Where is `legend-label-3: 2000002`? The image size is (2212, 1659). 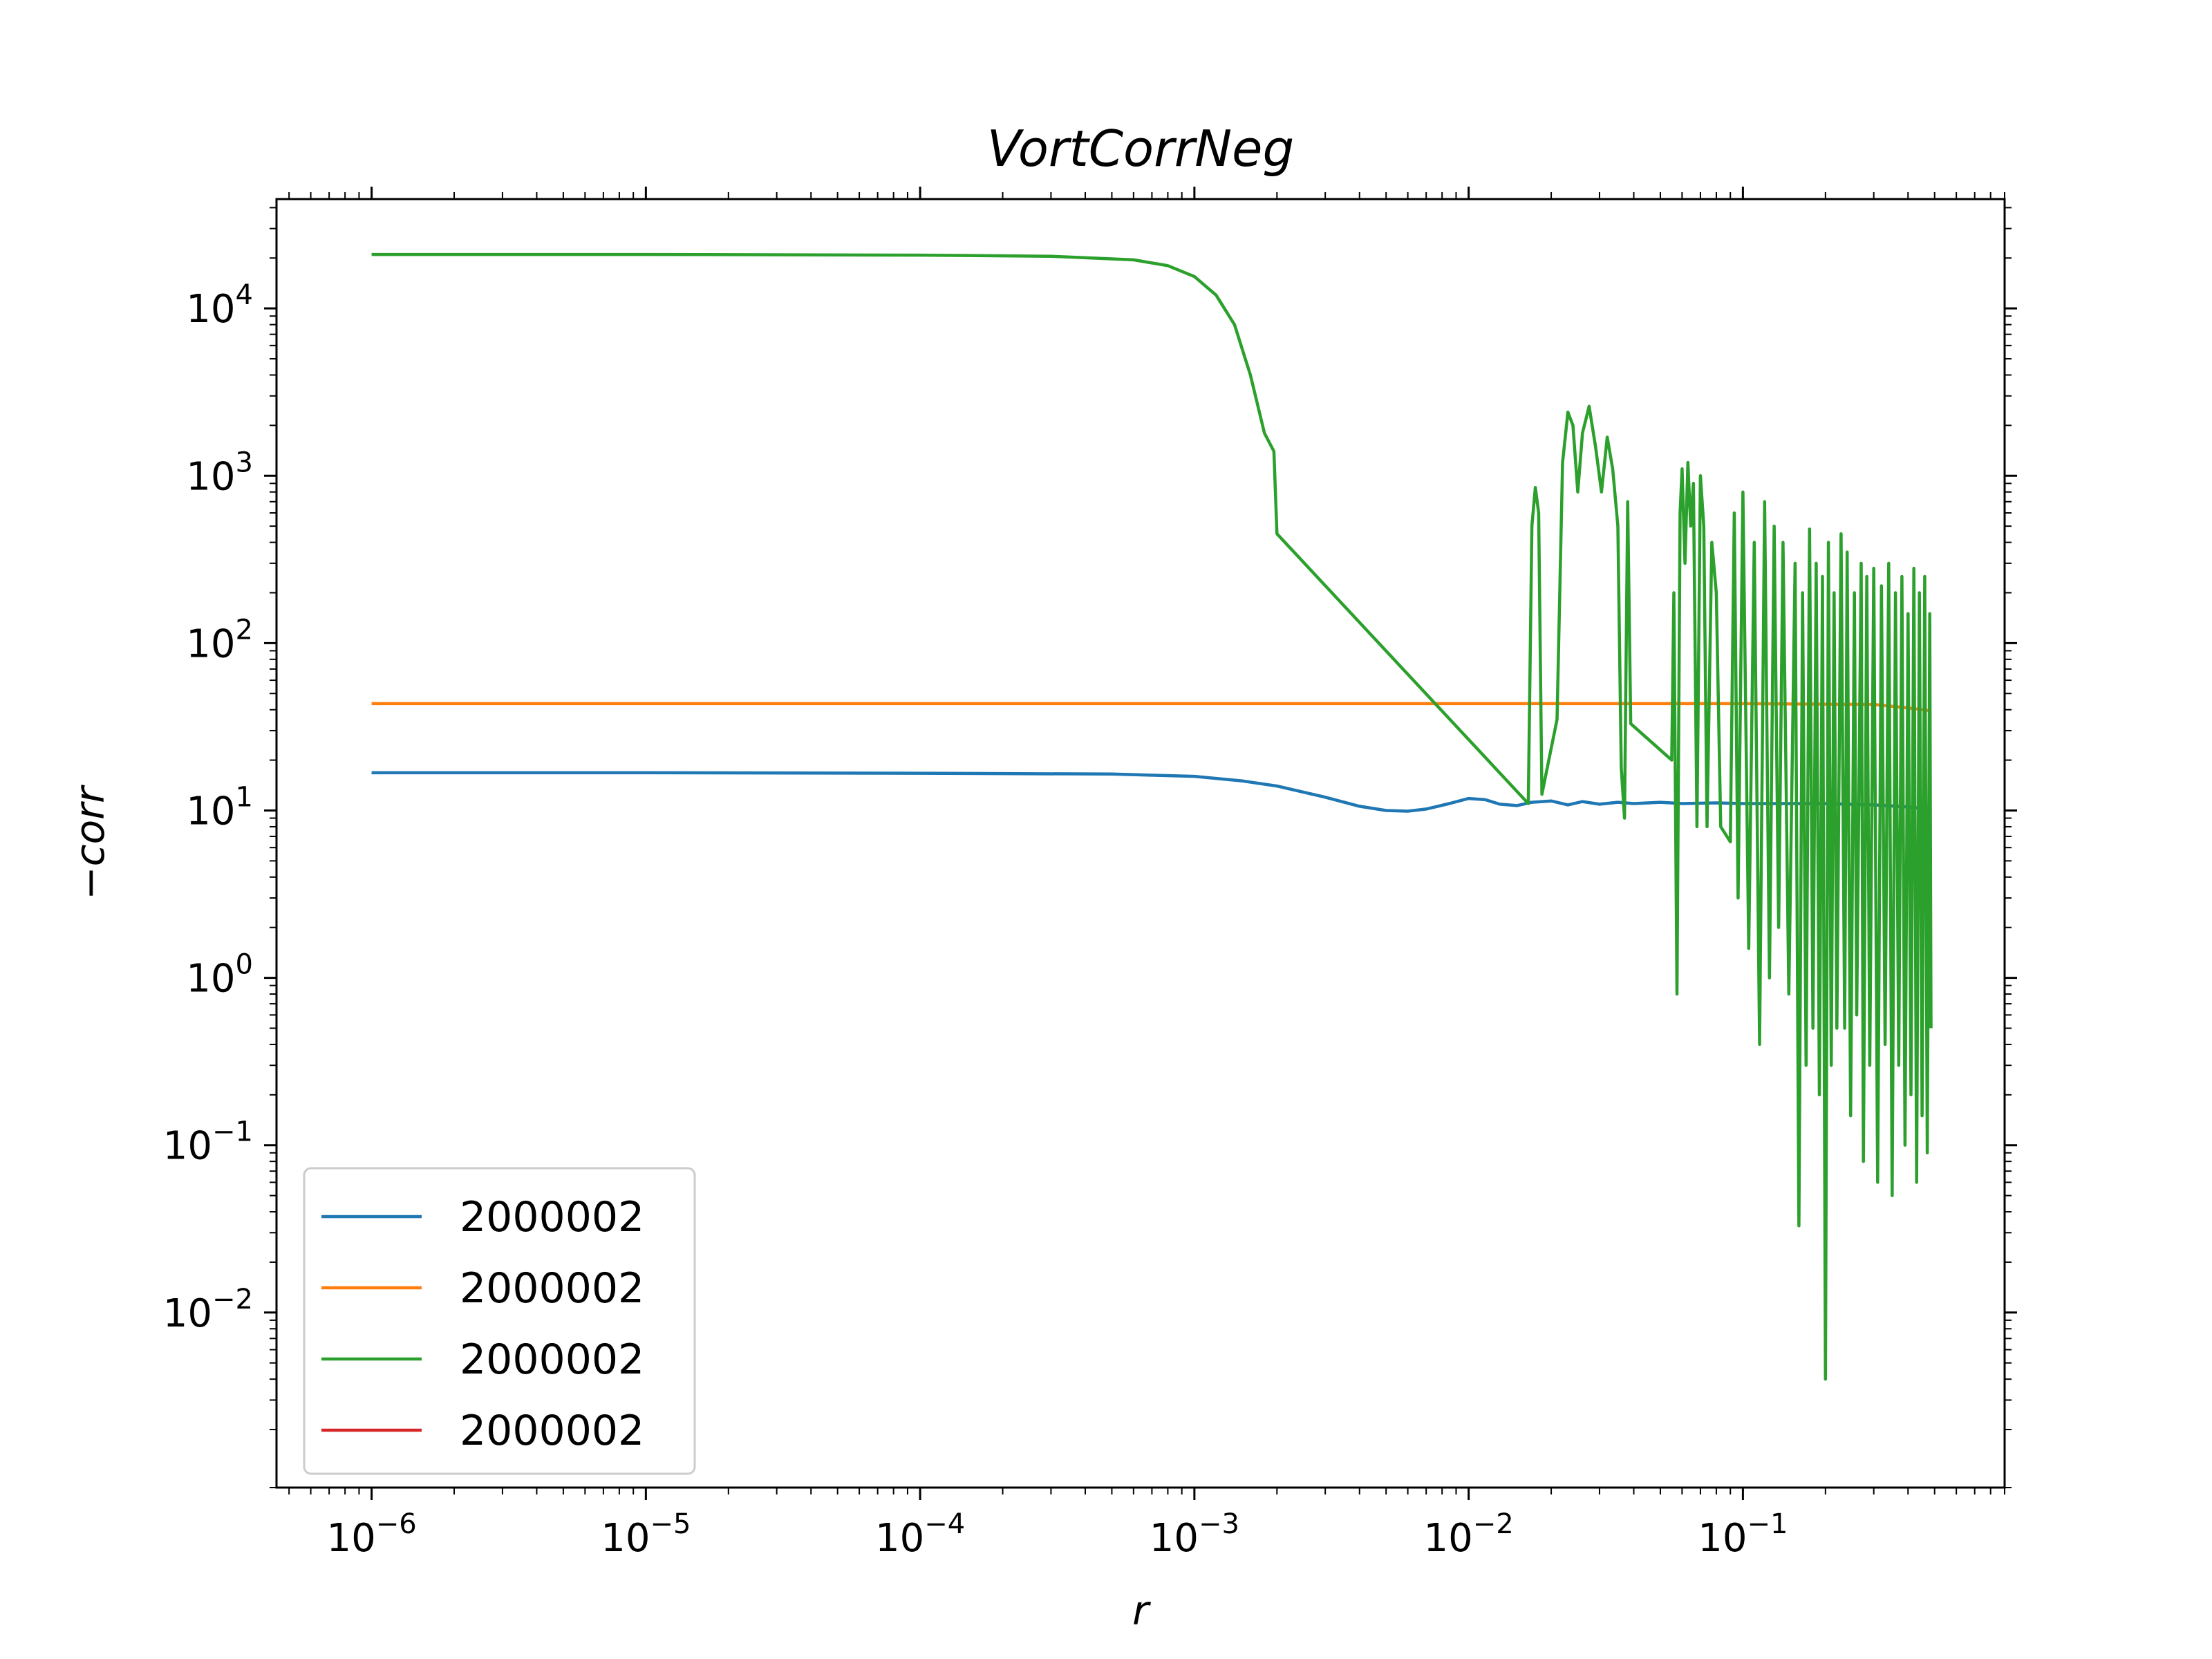
legend-label-3: 2000002 is located at coordinates (552, 1359).